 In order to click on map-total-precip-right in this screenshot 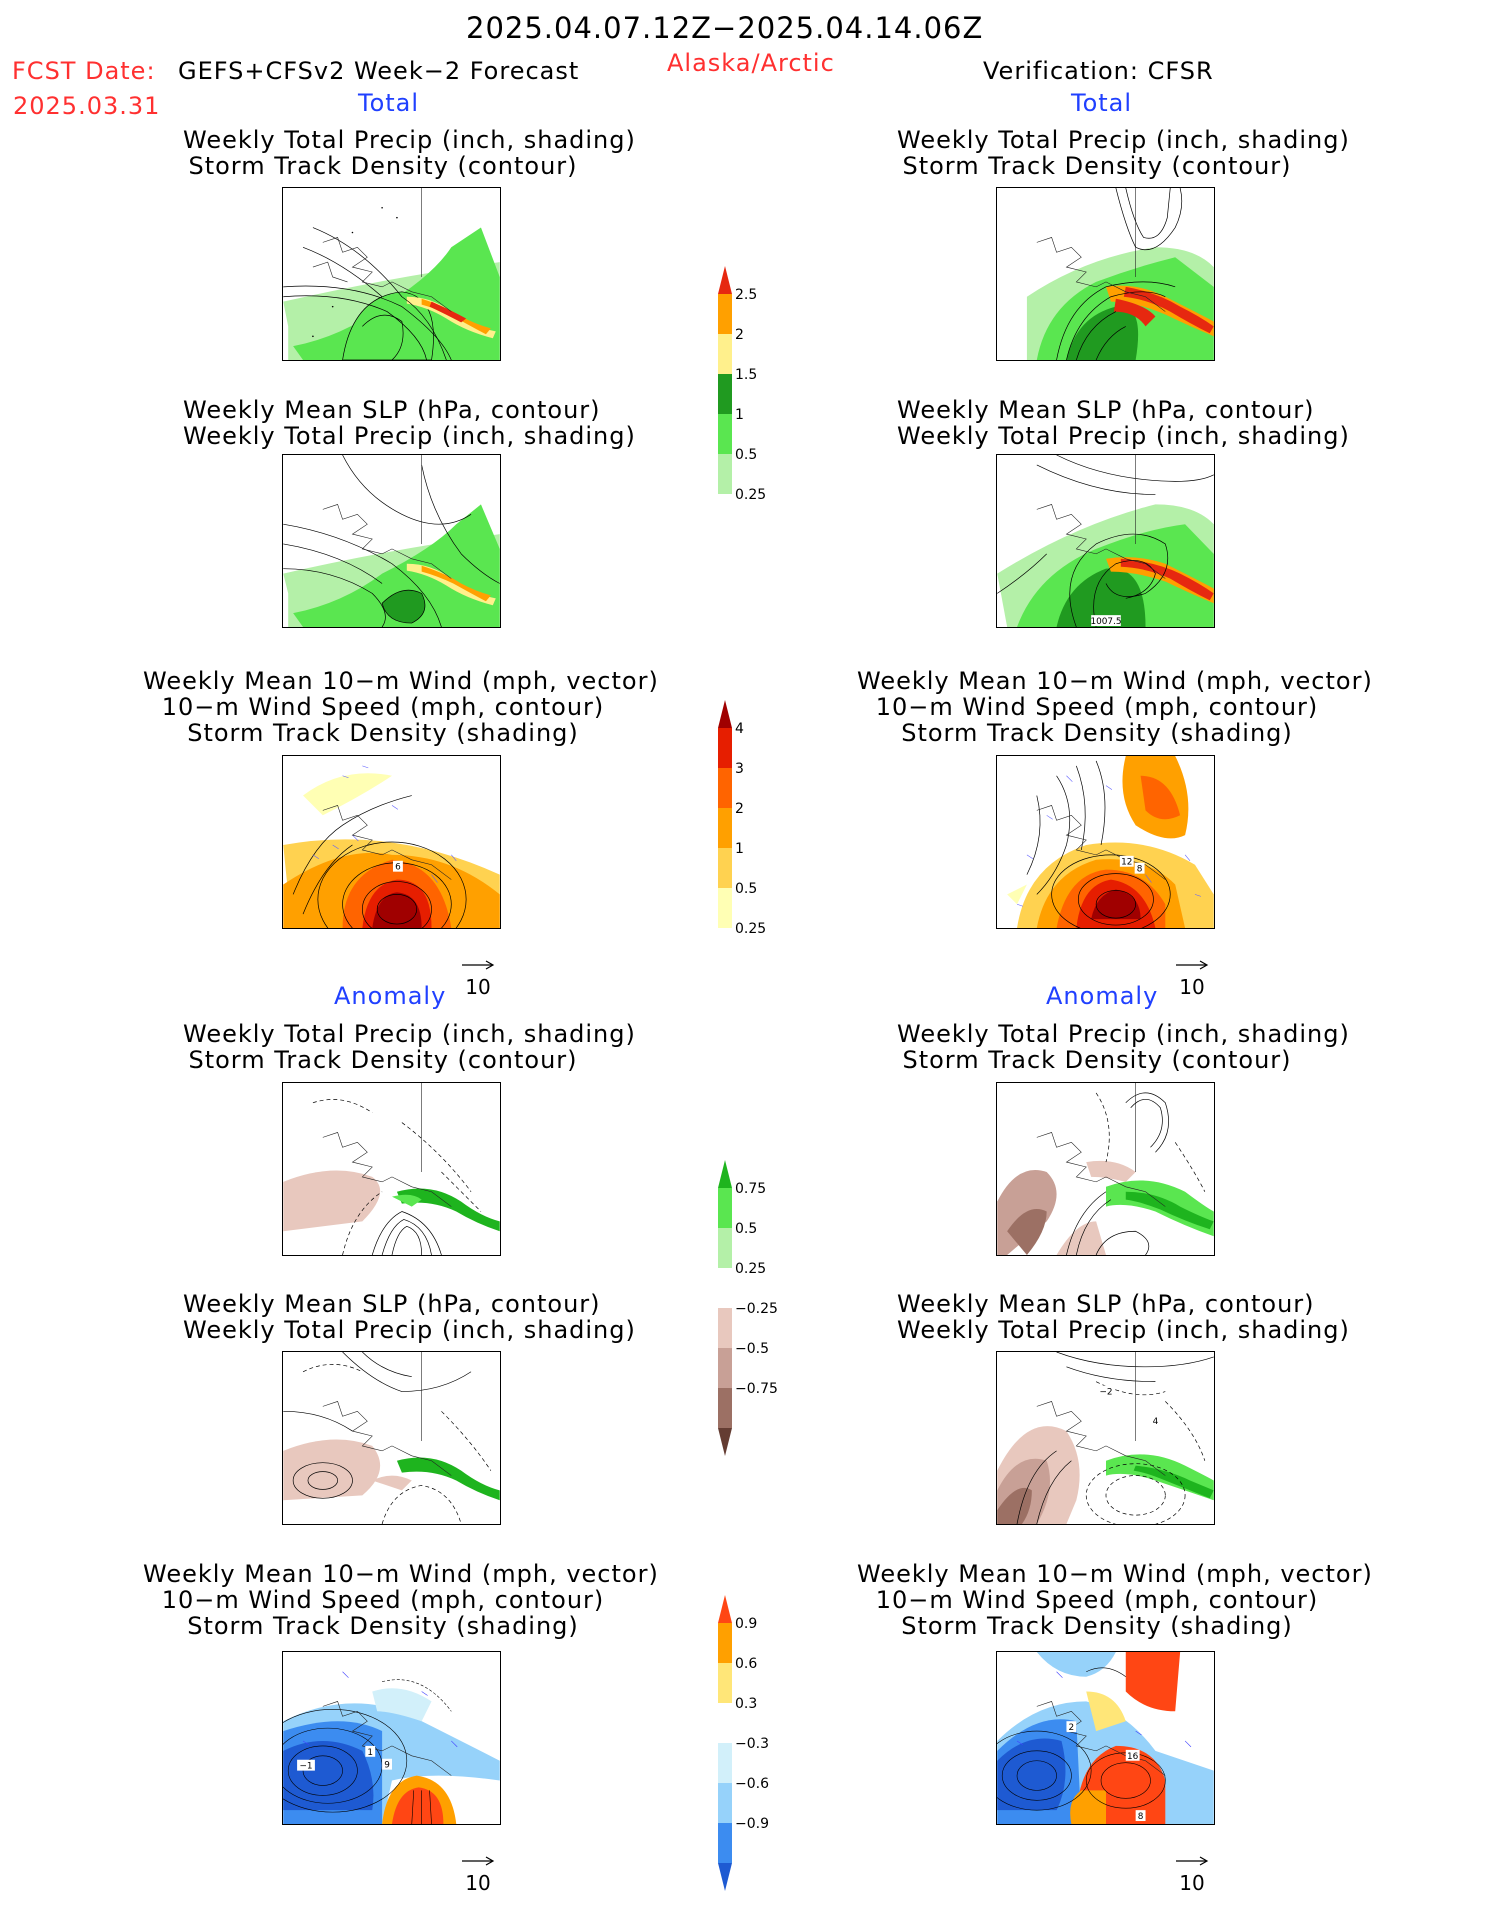, I will do `click(1105, 274)`.